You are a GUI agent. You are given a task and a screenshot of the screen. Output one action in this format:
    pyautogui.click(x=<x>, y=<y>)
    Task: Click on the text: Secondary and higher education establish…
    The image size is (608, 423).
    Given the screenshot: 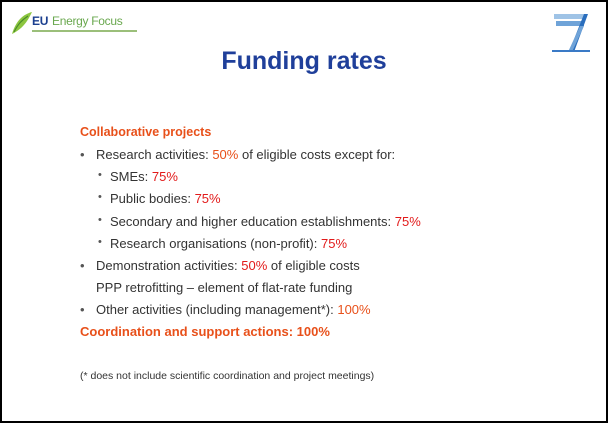 What is the action you would take?
    pyautogui.click(x=252, y=221)
    